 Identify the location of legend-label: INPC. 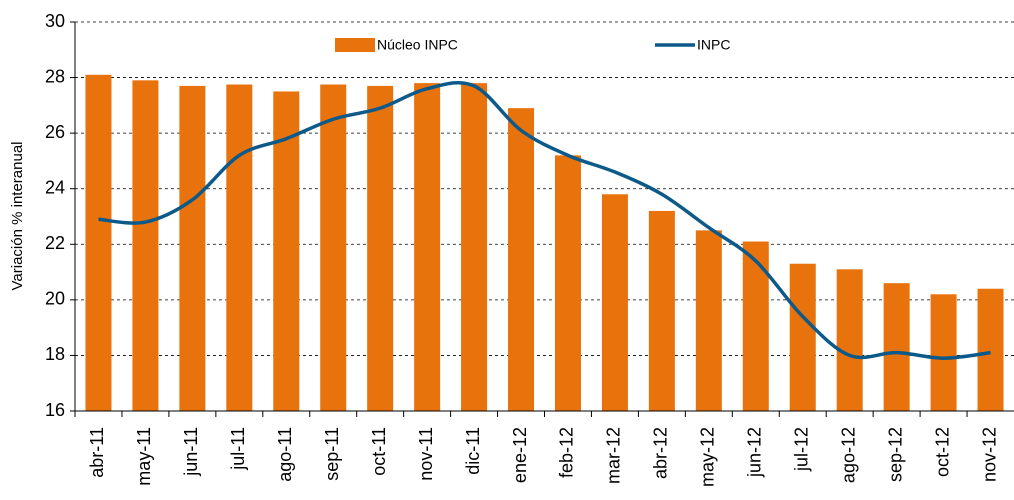
(713, 45).